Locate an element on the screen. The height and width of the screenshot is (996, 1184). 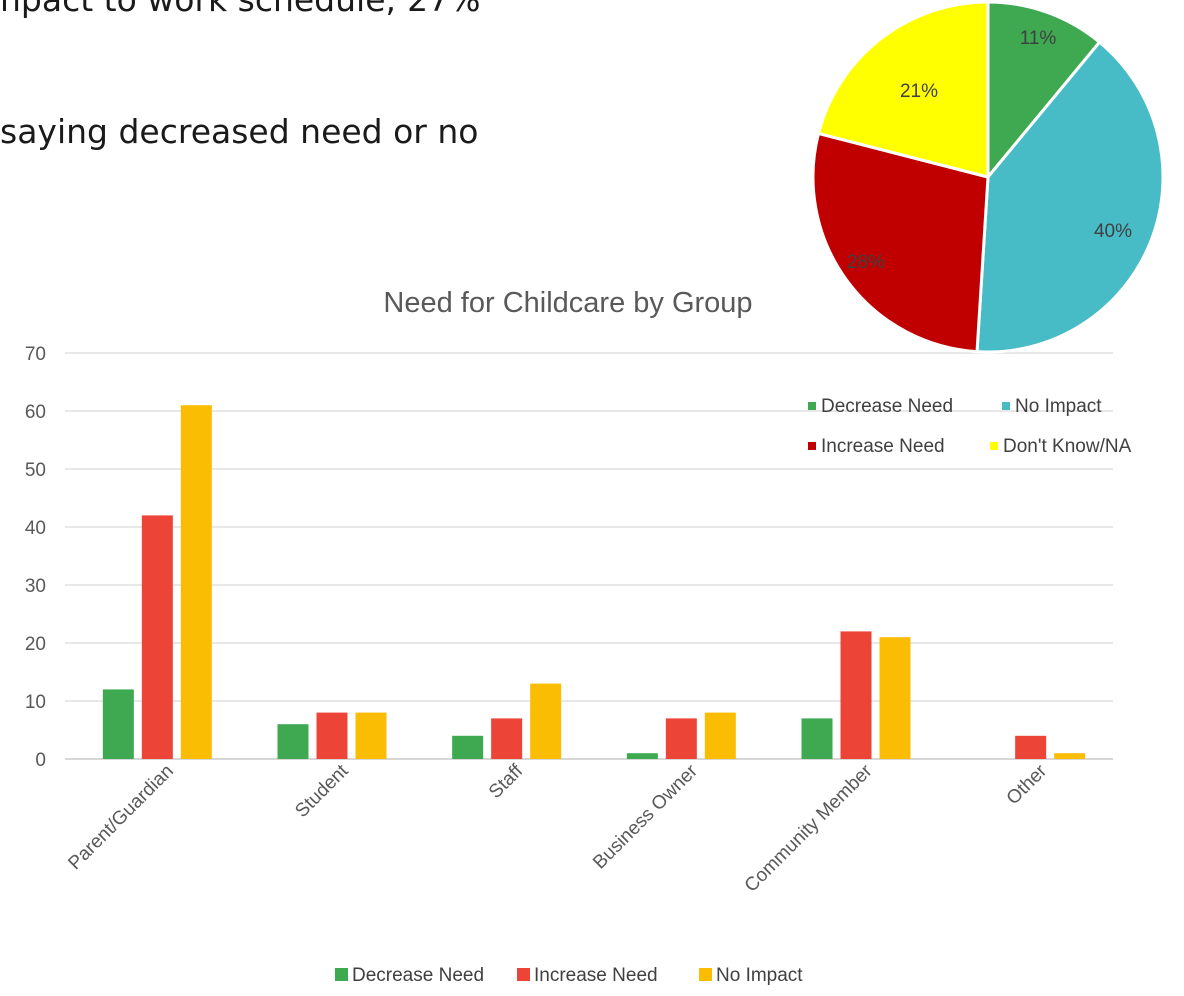
y-tick-label: 50 is located at coordinates (35, 470).